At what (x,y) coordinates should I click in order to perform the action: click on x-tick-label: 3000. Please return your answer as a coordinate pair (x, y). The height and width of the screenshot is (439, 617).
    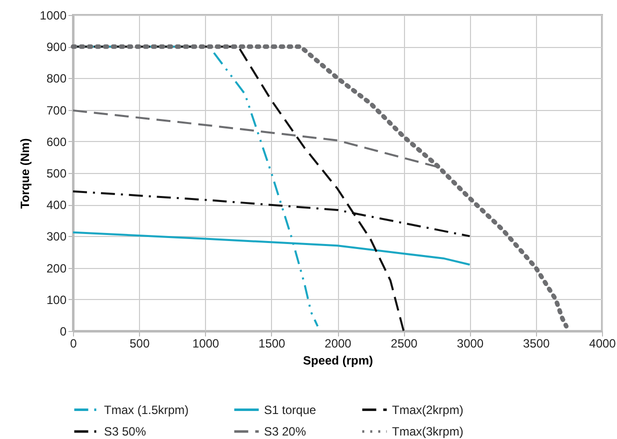
    Looking at the image, I should click on (470, 343).